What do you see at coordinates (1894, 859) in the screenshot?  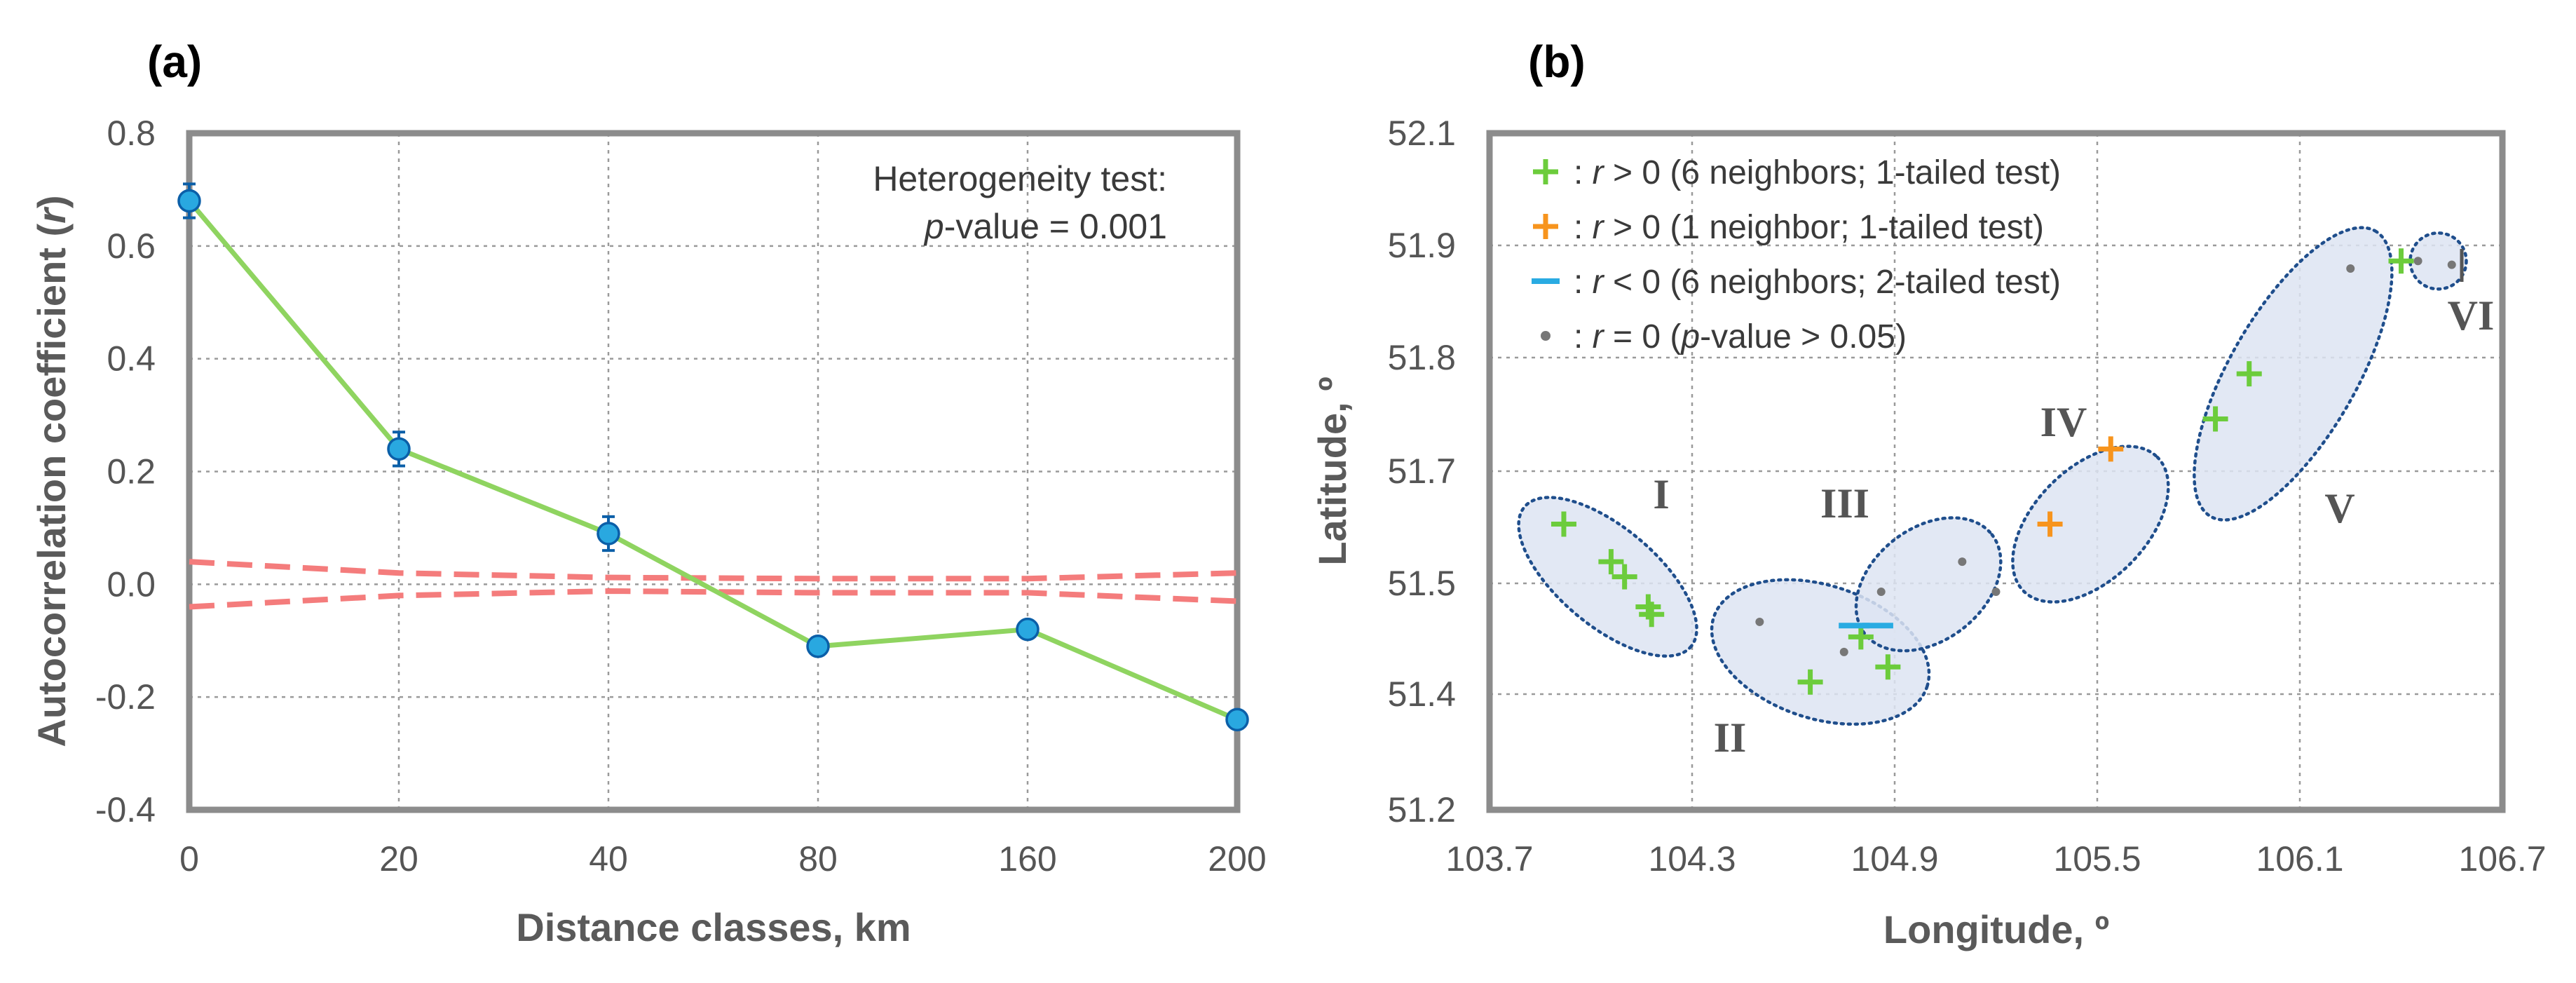 I see `x-tick-label: 104.9` at bounding box center [1894, 859].